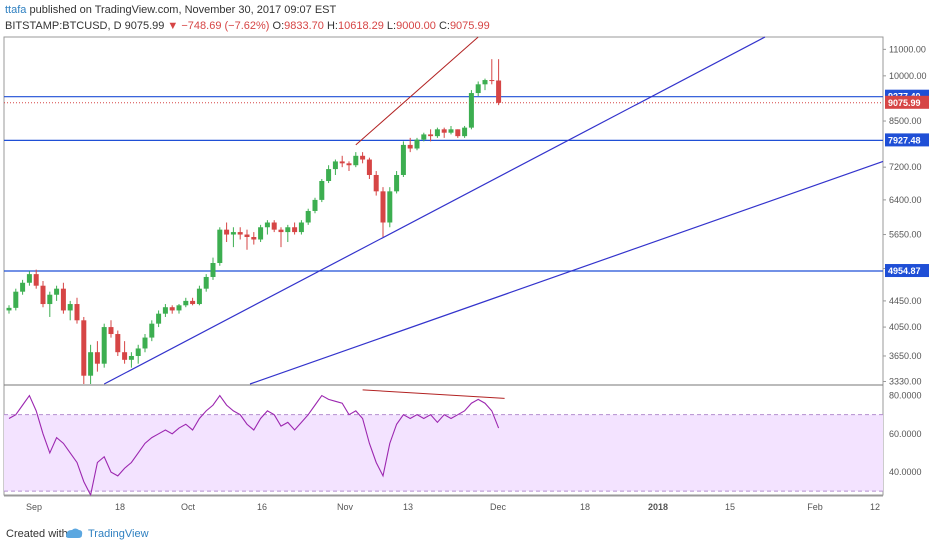 Image resolution: width=932 pixels, height=550 pixels. I want to click on time-axis-label: Nov, so click(345, 507).